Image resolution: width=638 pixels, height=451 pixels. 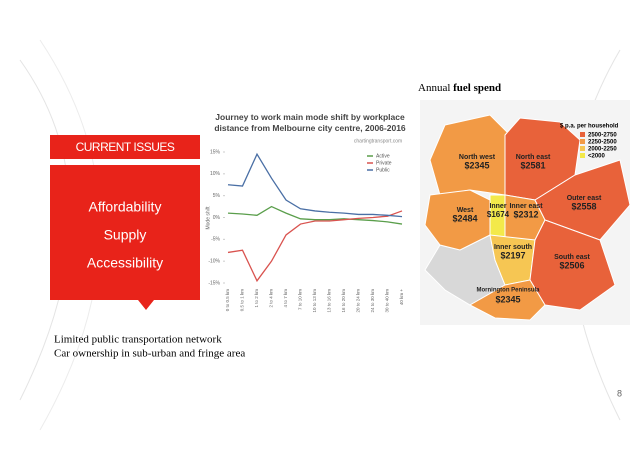 I want to click on issues-header: CURRENT ISSUES, so click(x=125, y=147).